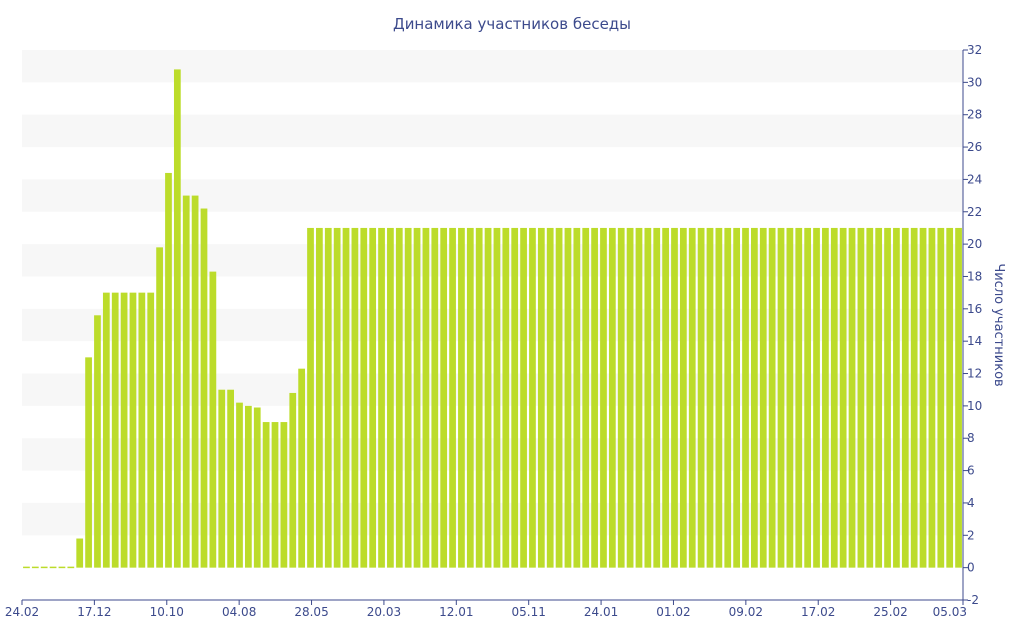  What do you see at coordinates (974, 115) in the screenshot?
I see `y-tick-label: 28` at bounding box center [974, 115].